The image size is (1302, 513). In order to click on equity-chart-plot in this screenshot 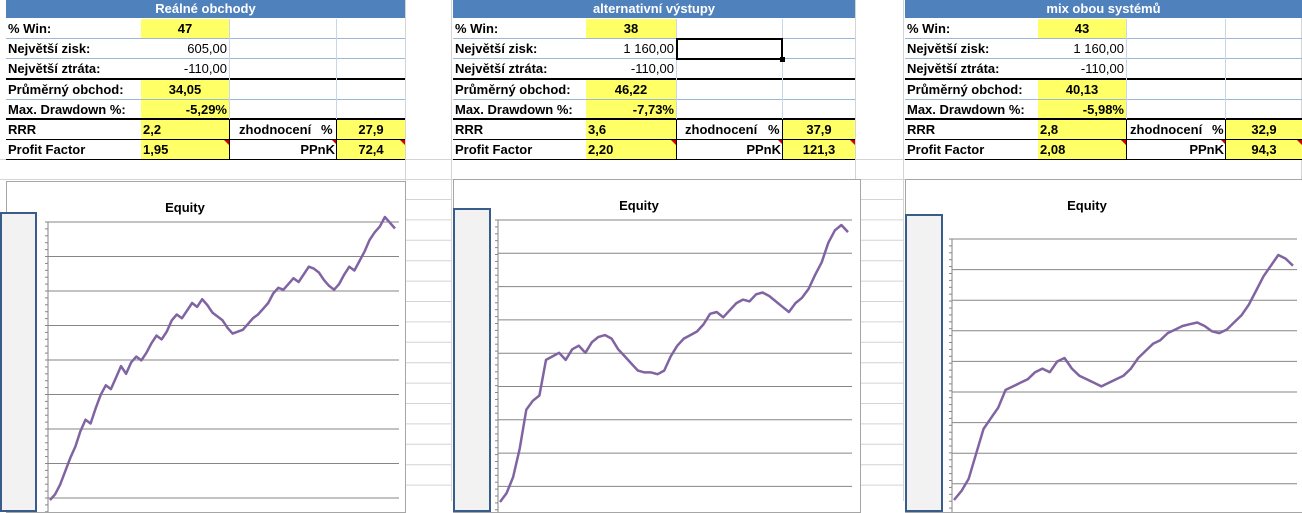, I will do `click(1123, 375)`.